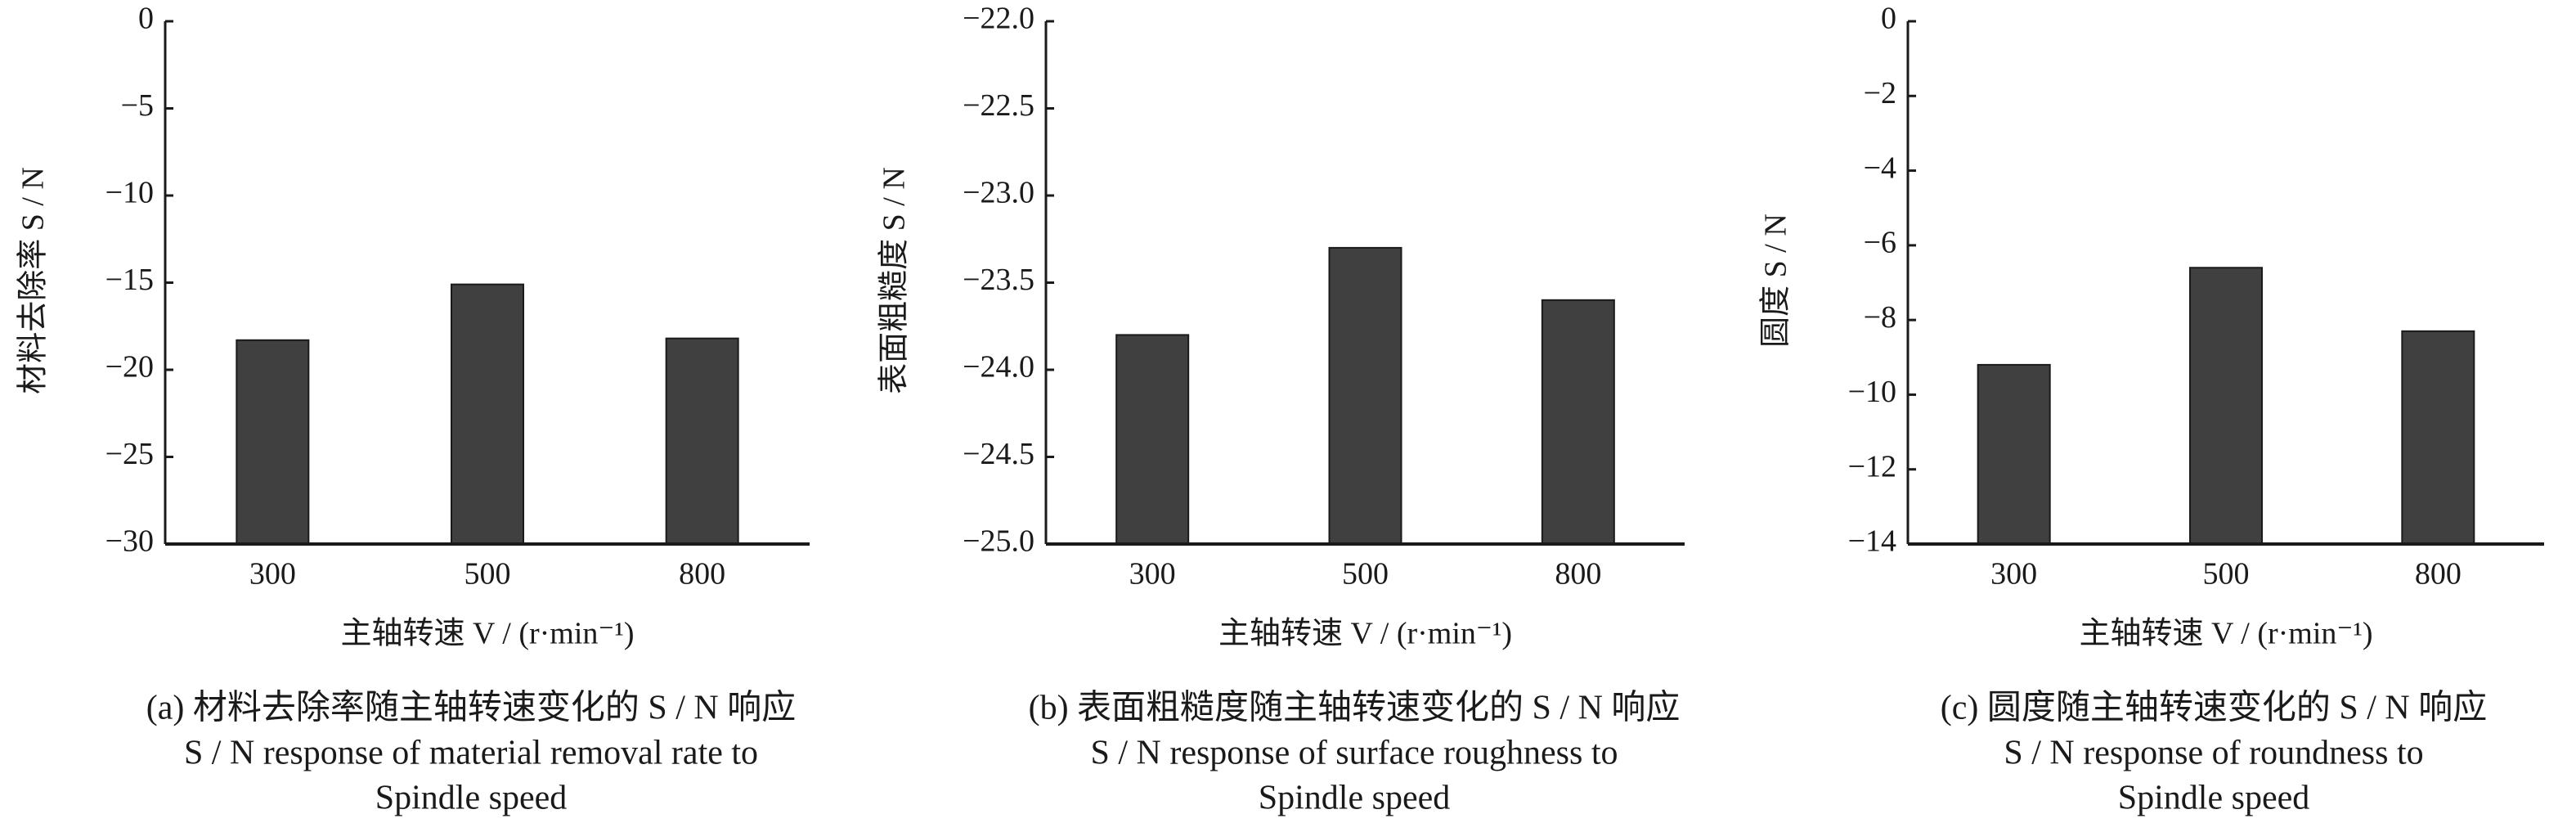 This screenshot has height=823, width=2576. Describe the element at coordinates (999, 19) in the screenshot. I see `y-tick-label: −22.0` at that location.